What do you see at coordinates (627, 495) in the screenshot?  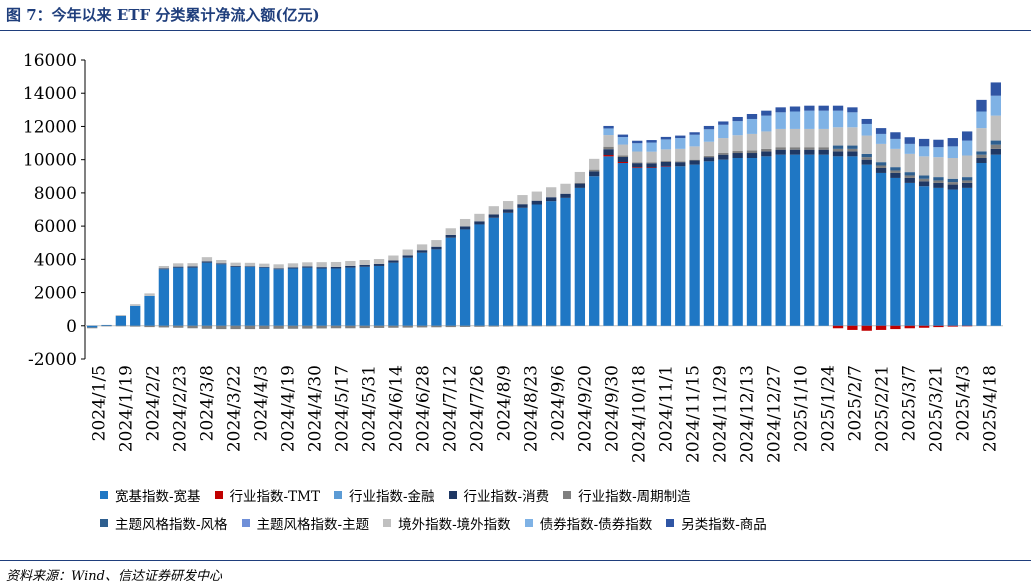 I see `legend-item: 行业指数-周期制造` at bounding box center [627, 495].